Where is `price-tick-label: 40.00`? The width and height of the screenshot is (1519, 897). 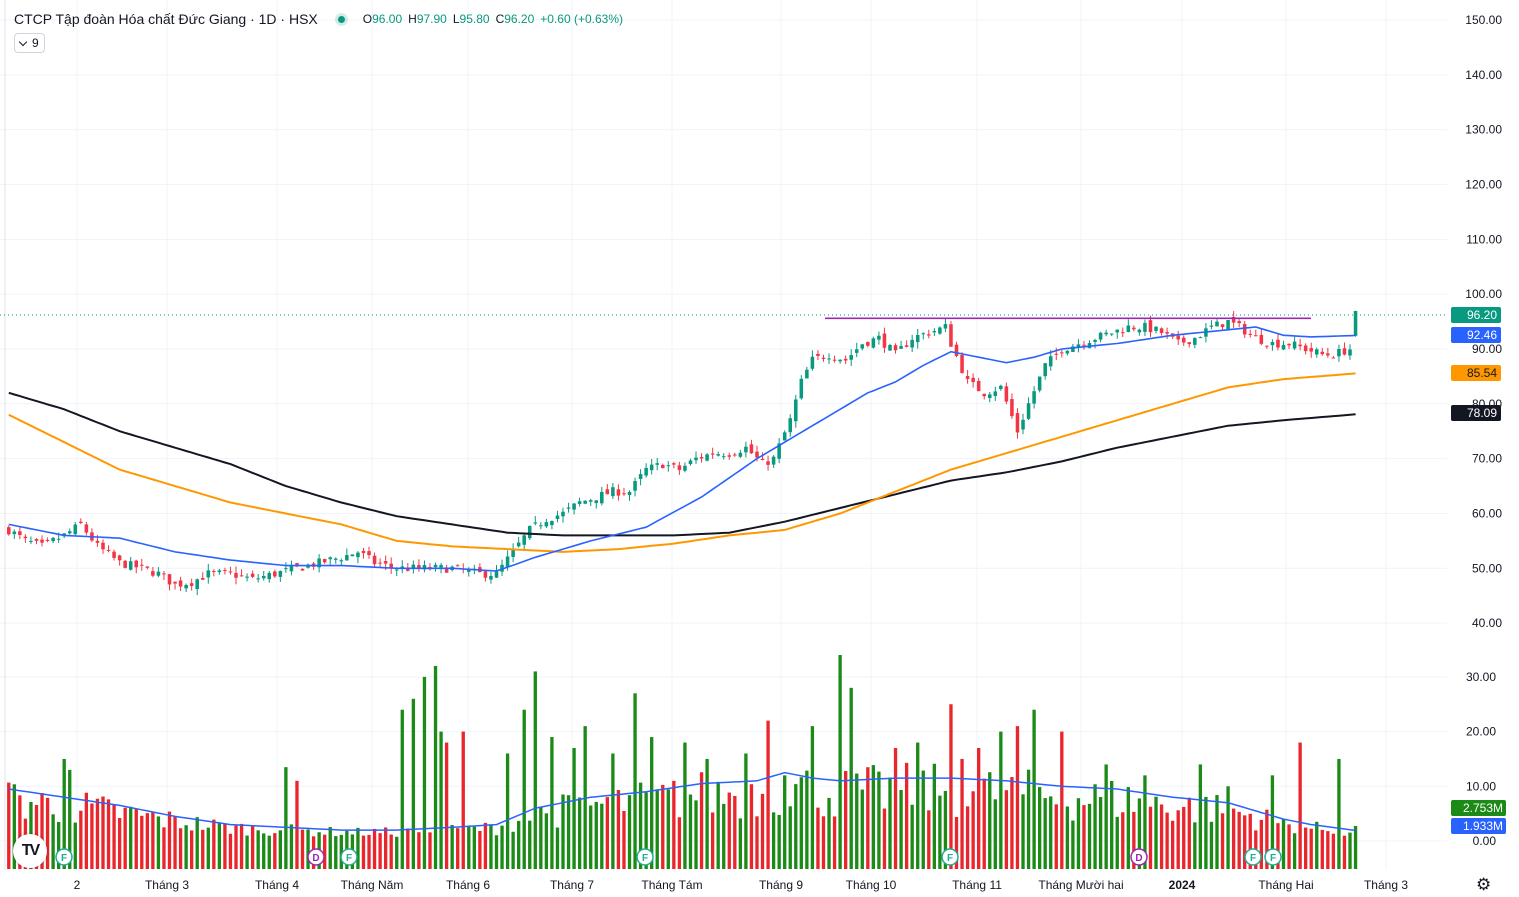 price-tick-label: 40.00 is located at coordinates (1487, 623).